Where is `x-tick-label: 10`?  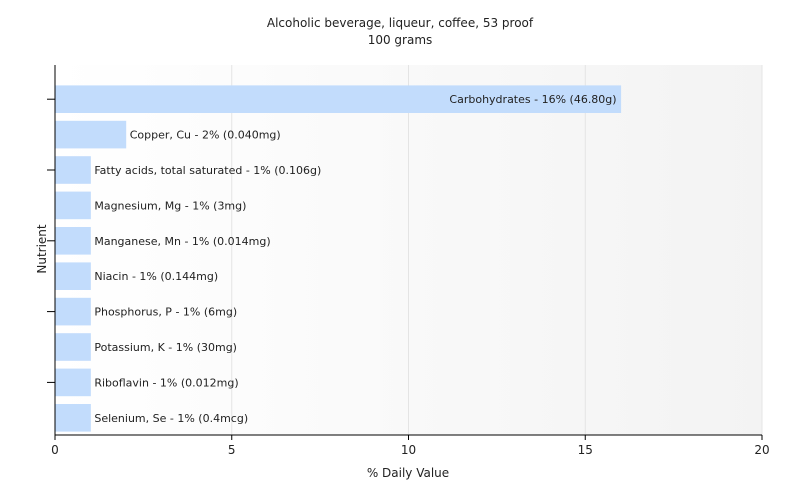
x-tick-label: 10 is located at coordinates (408, 450).